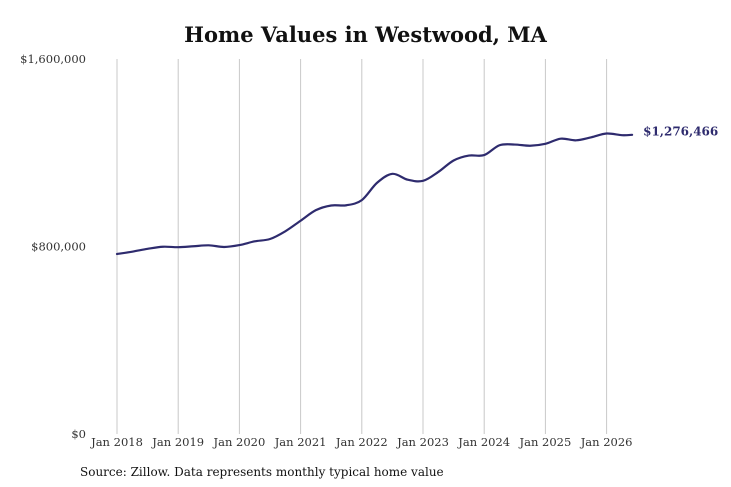 The image size is (731, 487). Describe the element at coordinates (300, 442) in the screenshot. I see `x-tick-label-3: Jan 2021` at that location.